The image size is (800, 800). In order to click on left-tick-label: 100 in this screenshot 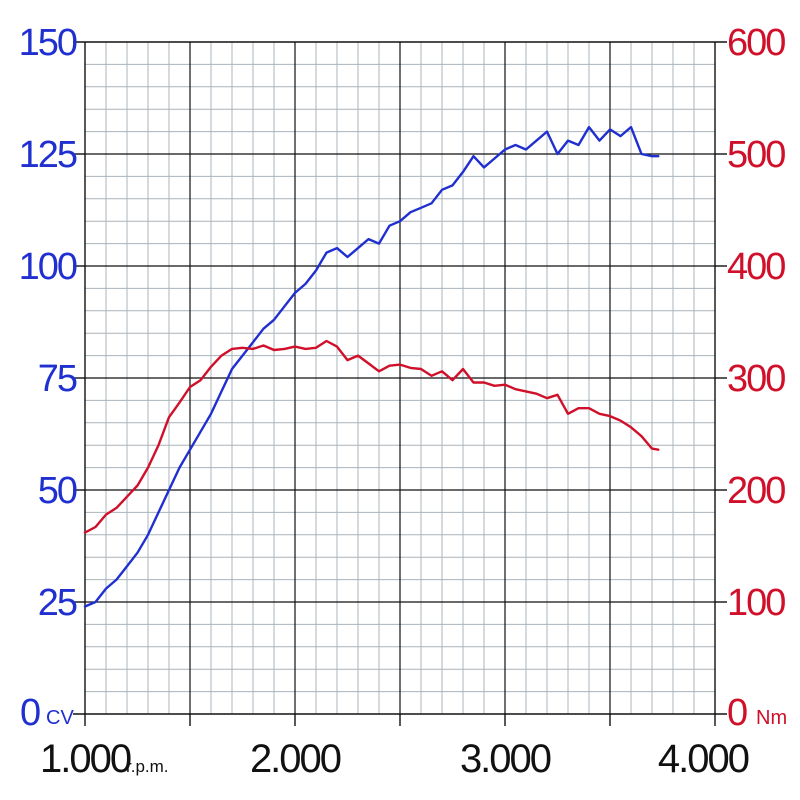, I will do `click(48, 267)`.